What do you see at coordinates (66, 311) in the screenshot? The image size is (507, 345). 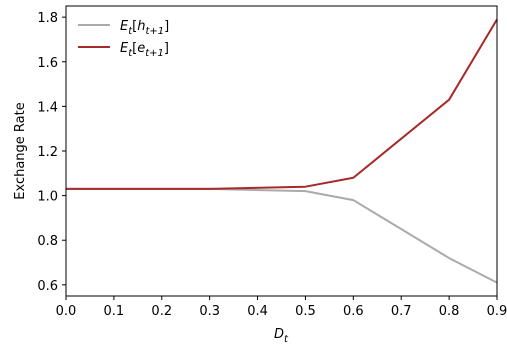 I see `x-tick-label: 0.0` at bounding box center [66, 311].